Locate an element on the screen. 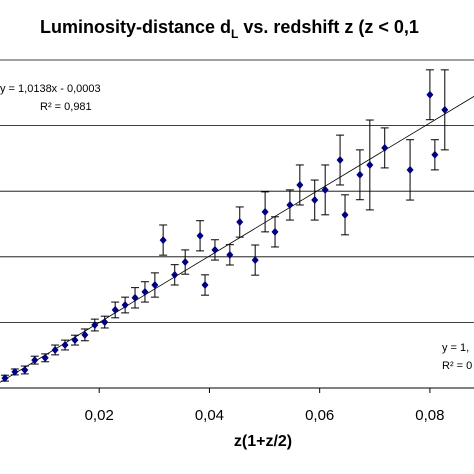  fit-equation: y = 1,0138x - 0,0003 is located at coordinates (50, 89).